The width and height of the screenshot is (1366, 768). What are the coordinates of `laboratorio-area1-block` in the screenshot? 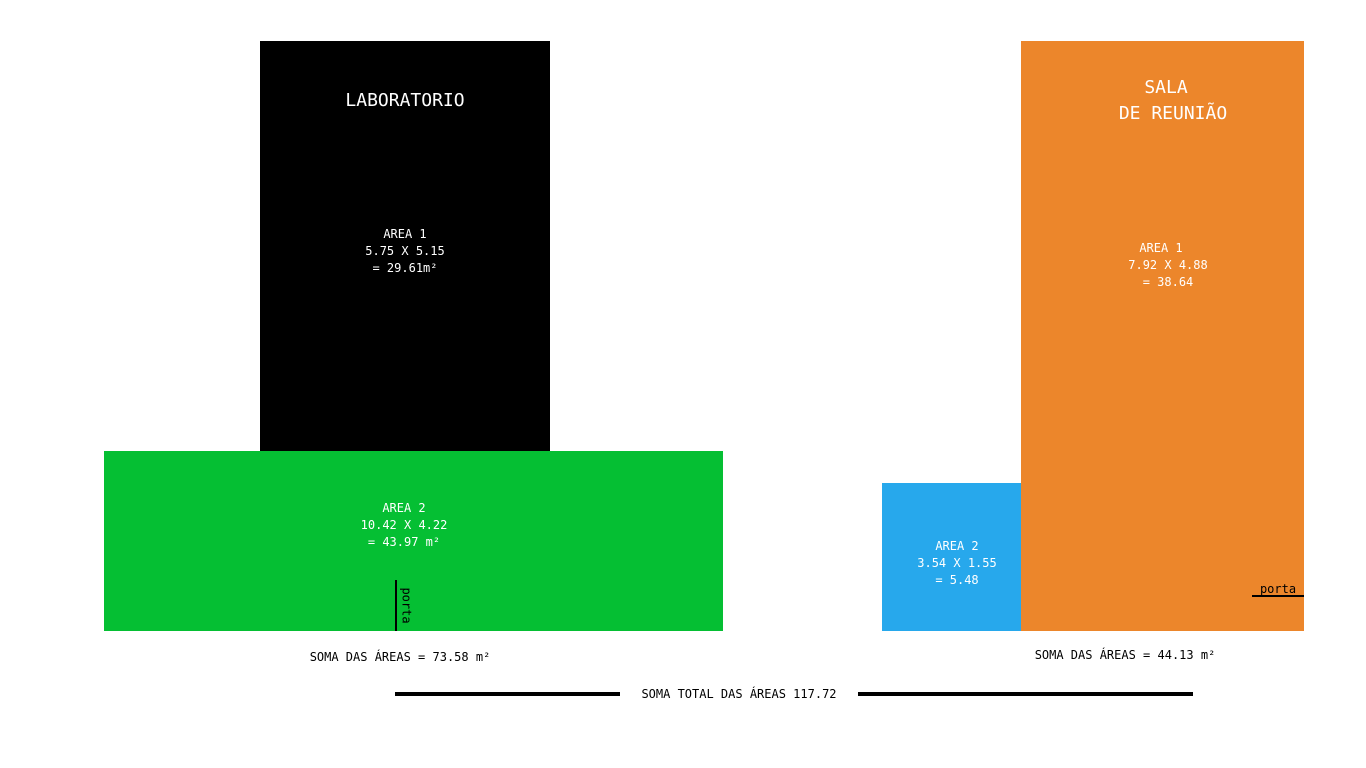 It's located at (405, 246).